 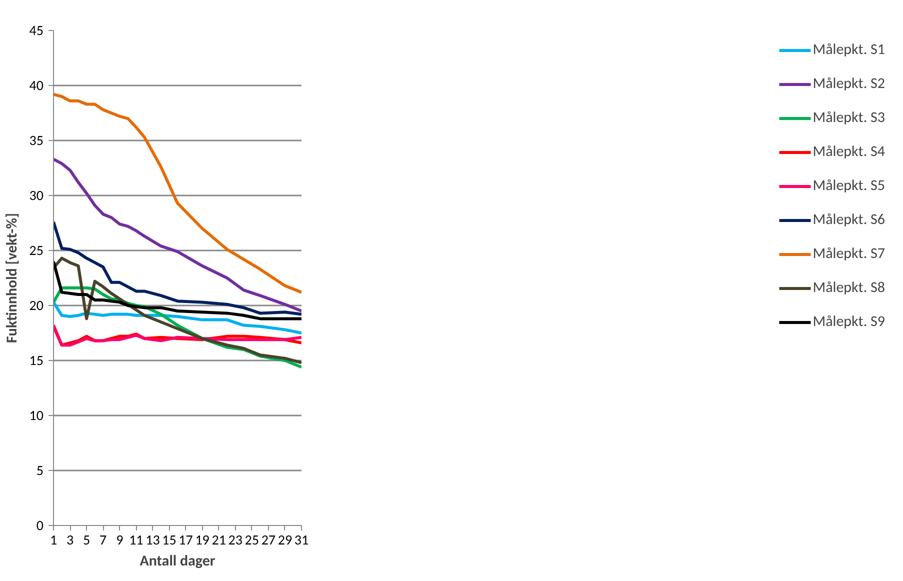 What do you see at coordinates (40, 525) in the screenshot?
I see `y-tick-label: 0` at bounding box center [40, 525].